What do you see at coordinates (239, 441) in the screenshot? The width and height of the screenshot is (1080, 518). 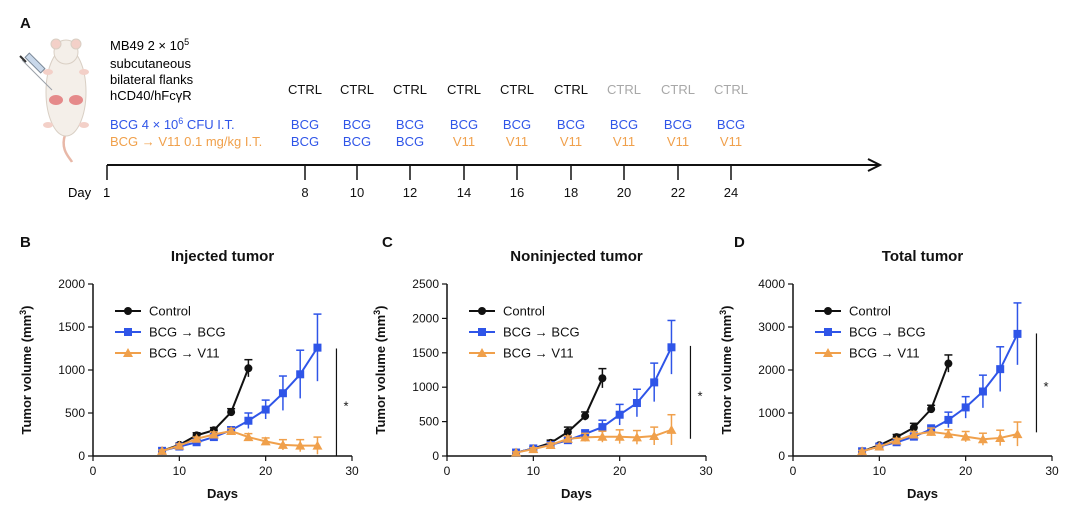 I see `series-line` at bounding box center [239, 441].